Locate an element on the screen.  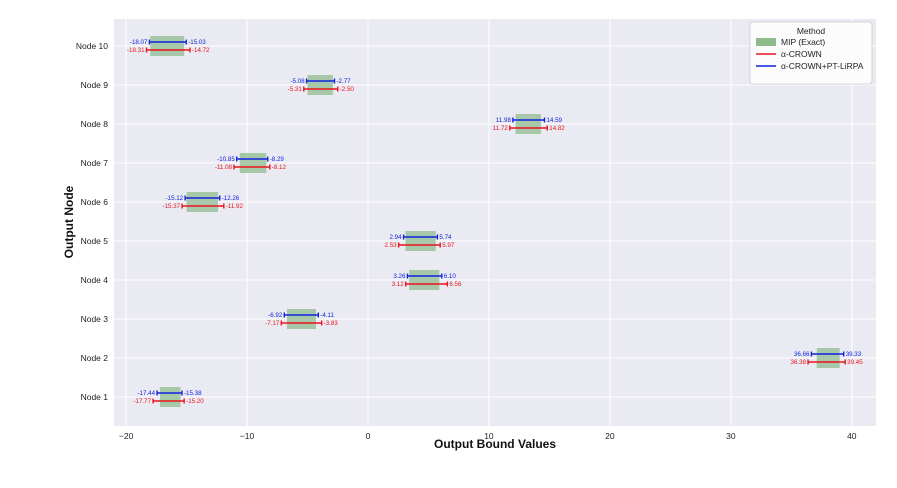
x-tick-label: 40 is located at coordinates (852, 436).